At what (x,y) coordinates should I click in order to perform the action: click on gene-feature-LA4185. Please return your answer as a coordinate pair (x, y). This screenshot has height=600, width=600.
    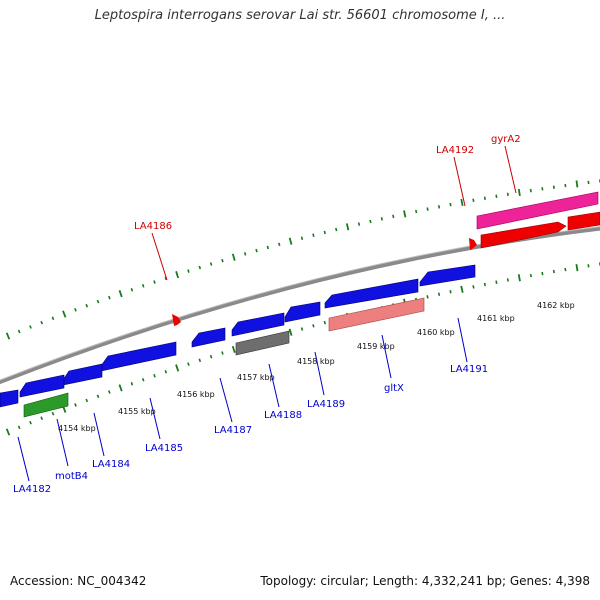
    Looking at the image, I should click on (138, 356).